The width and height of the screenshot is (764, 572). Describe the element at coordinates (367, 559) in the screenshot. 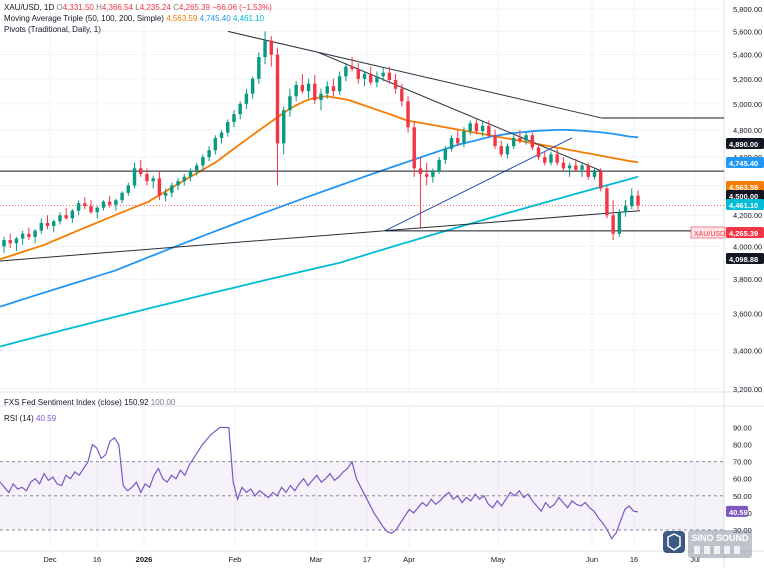

I see `time-tick-label: 17` at that location.